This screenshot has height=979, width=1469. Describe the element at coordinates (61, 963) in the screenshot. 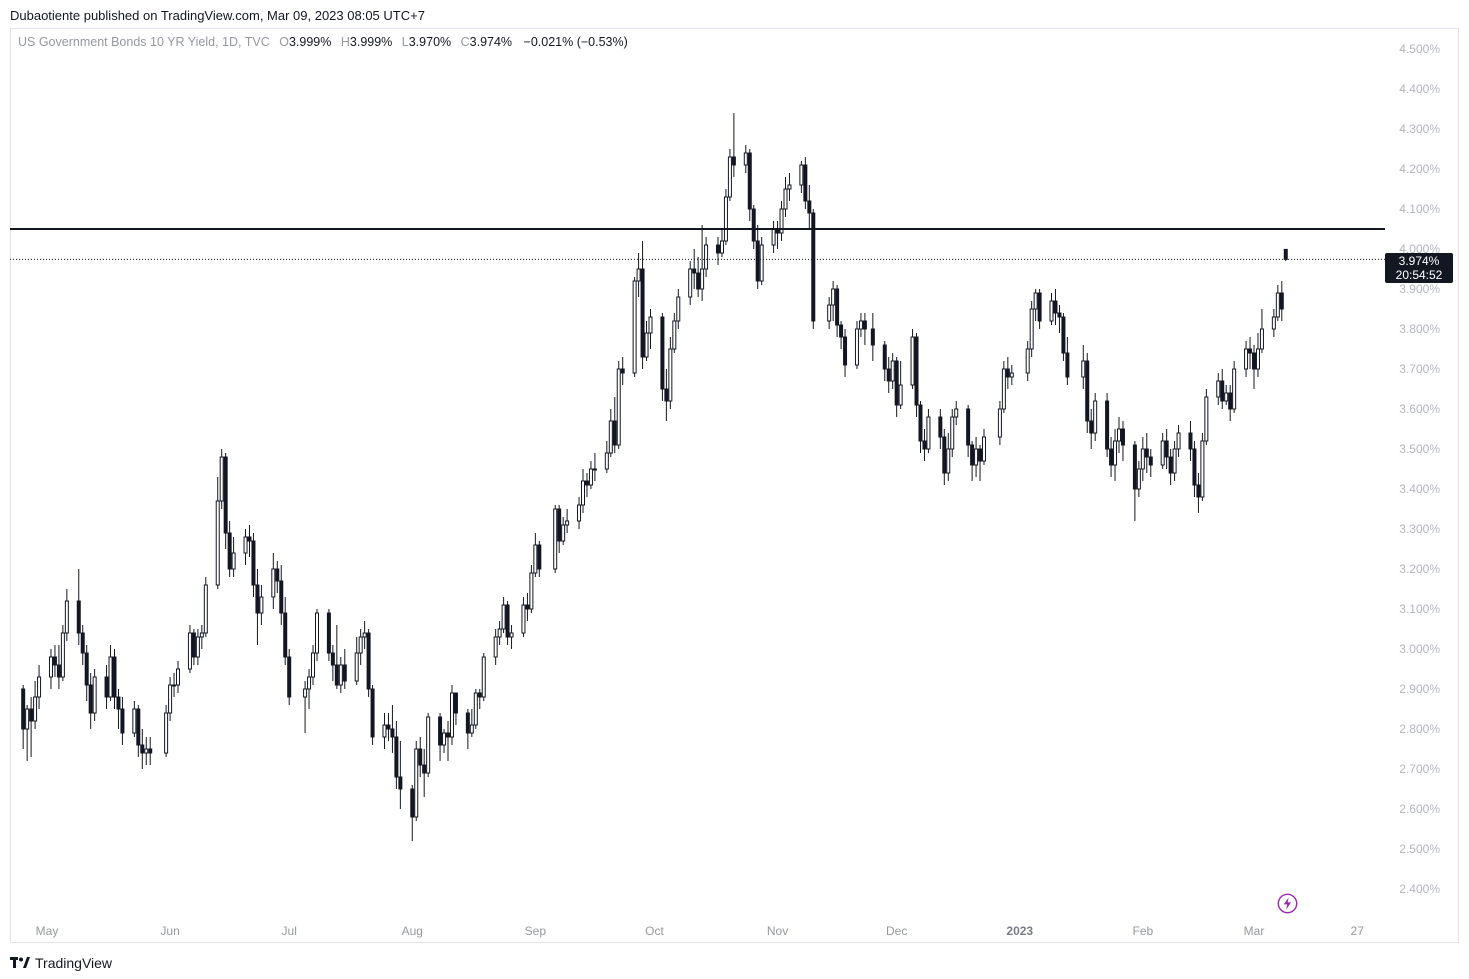

I see `tradingview-logo: TradingView` at that location.